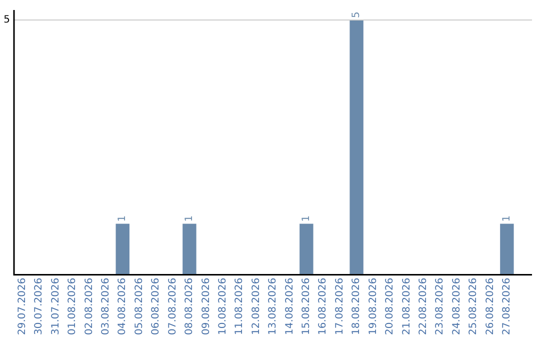 Image resolution: width=540 pixels, height=340 pixels. Describe the element at coordinates (507, 307) in the screenshot. I see `x-tick-label: 27.08.2026` at that location.